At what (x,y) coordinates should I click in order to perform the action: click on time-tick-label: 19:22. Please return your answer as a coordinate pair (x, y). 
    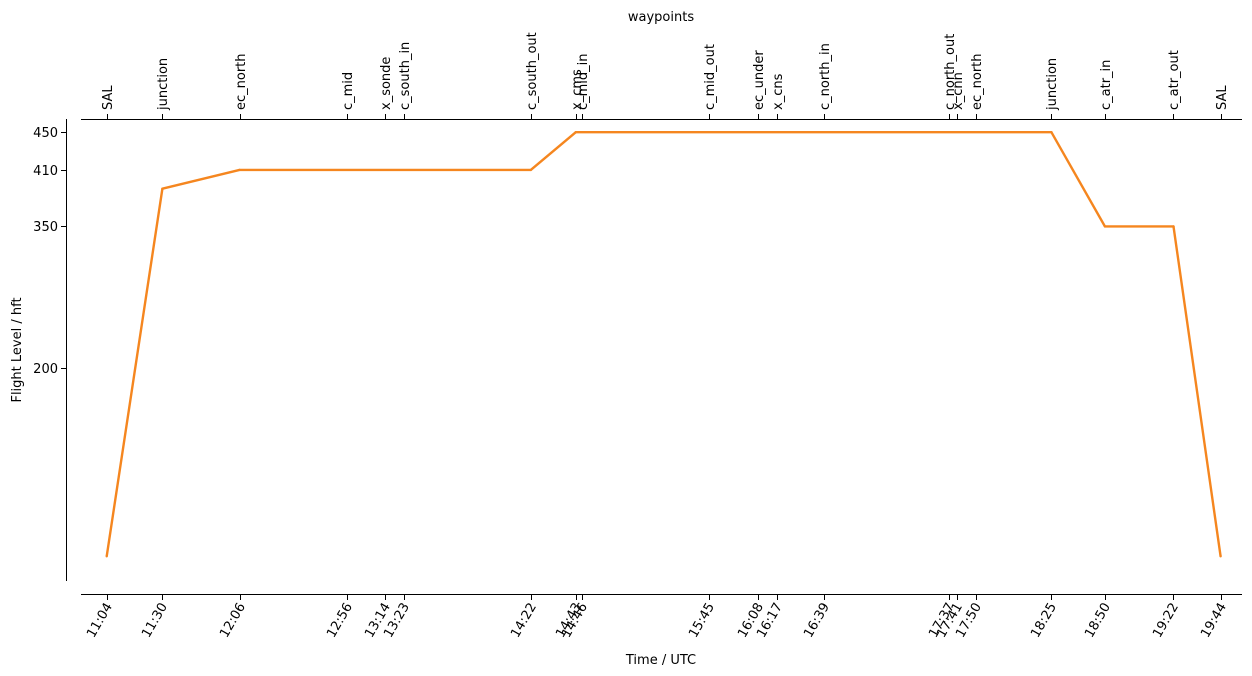
    Looking at the image, I should click on (1166, 621).